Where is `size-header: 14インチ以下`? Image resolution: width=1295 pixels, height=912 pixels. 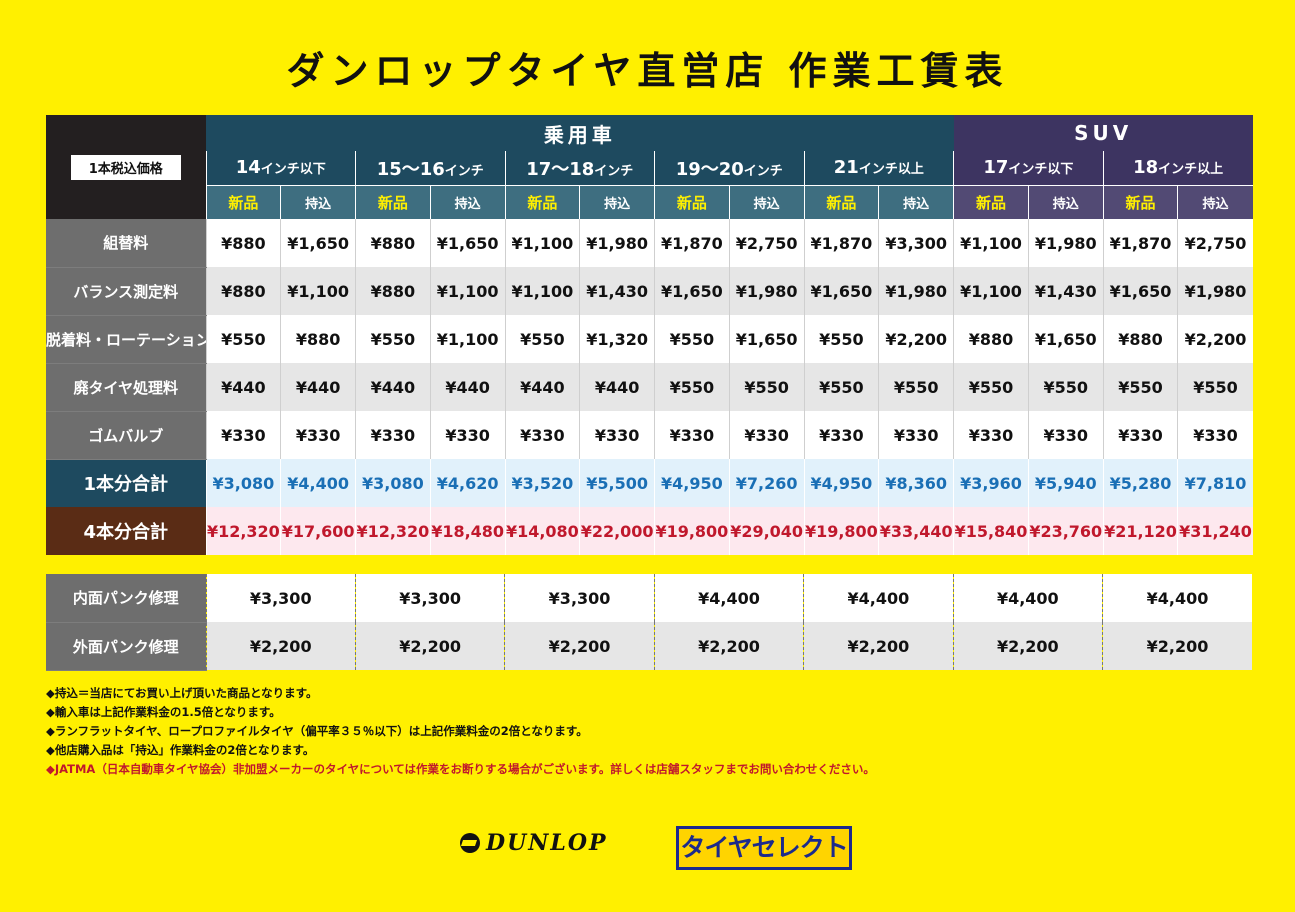
size-header: 14インチ以下 is located at coordinates (280, 168).